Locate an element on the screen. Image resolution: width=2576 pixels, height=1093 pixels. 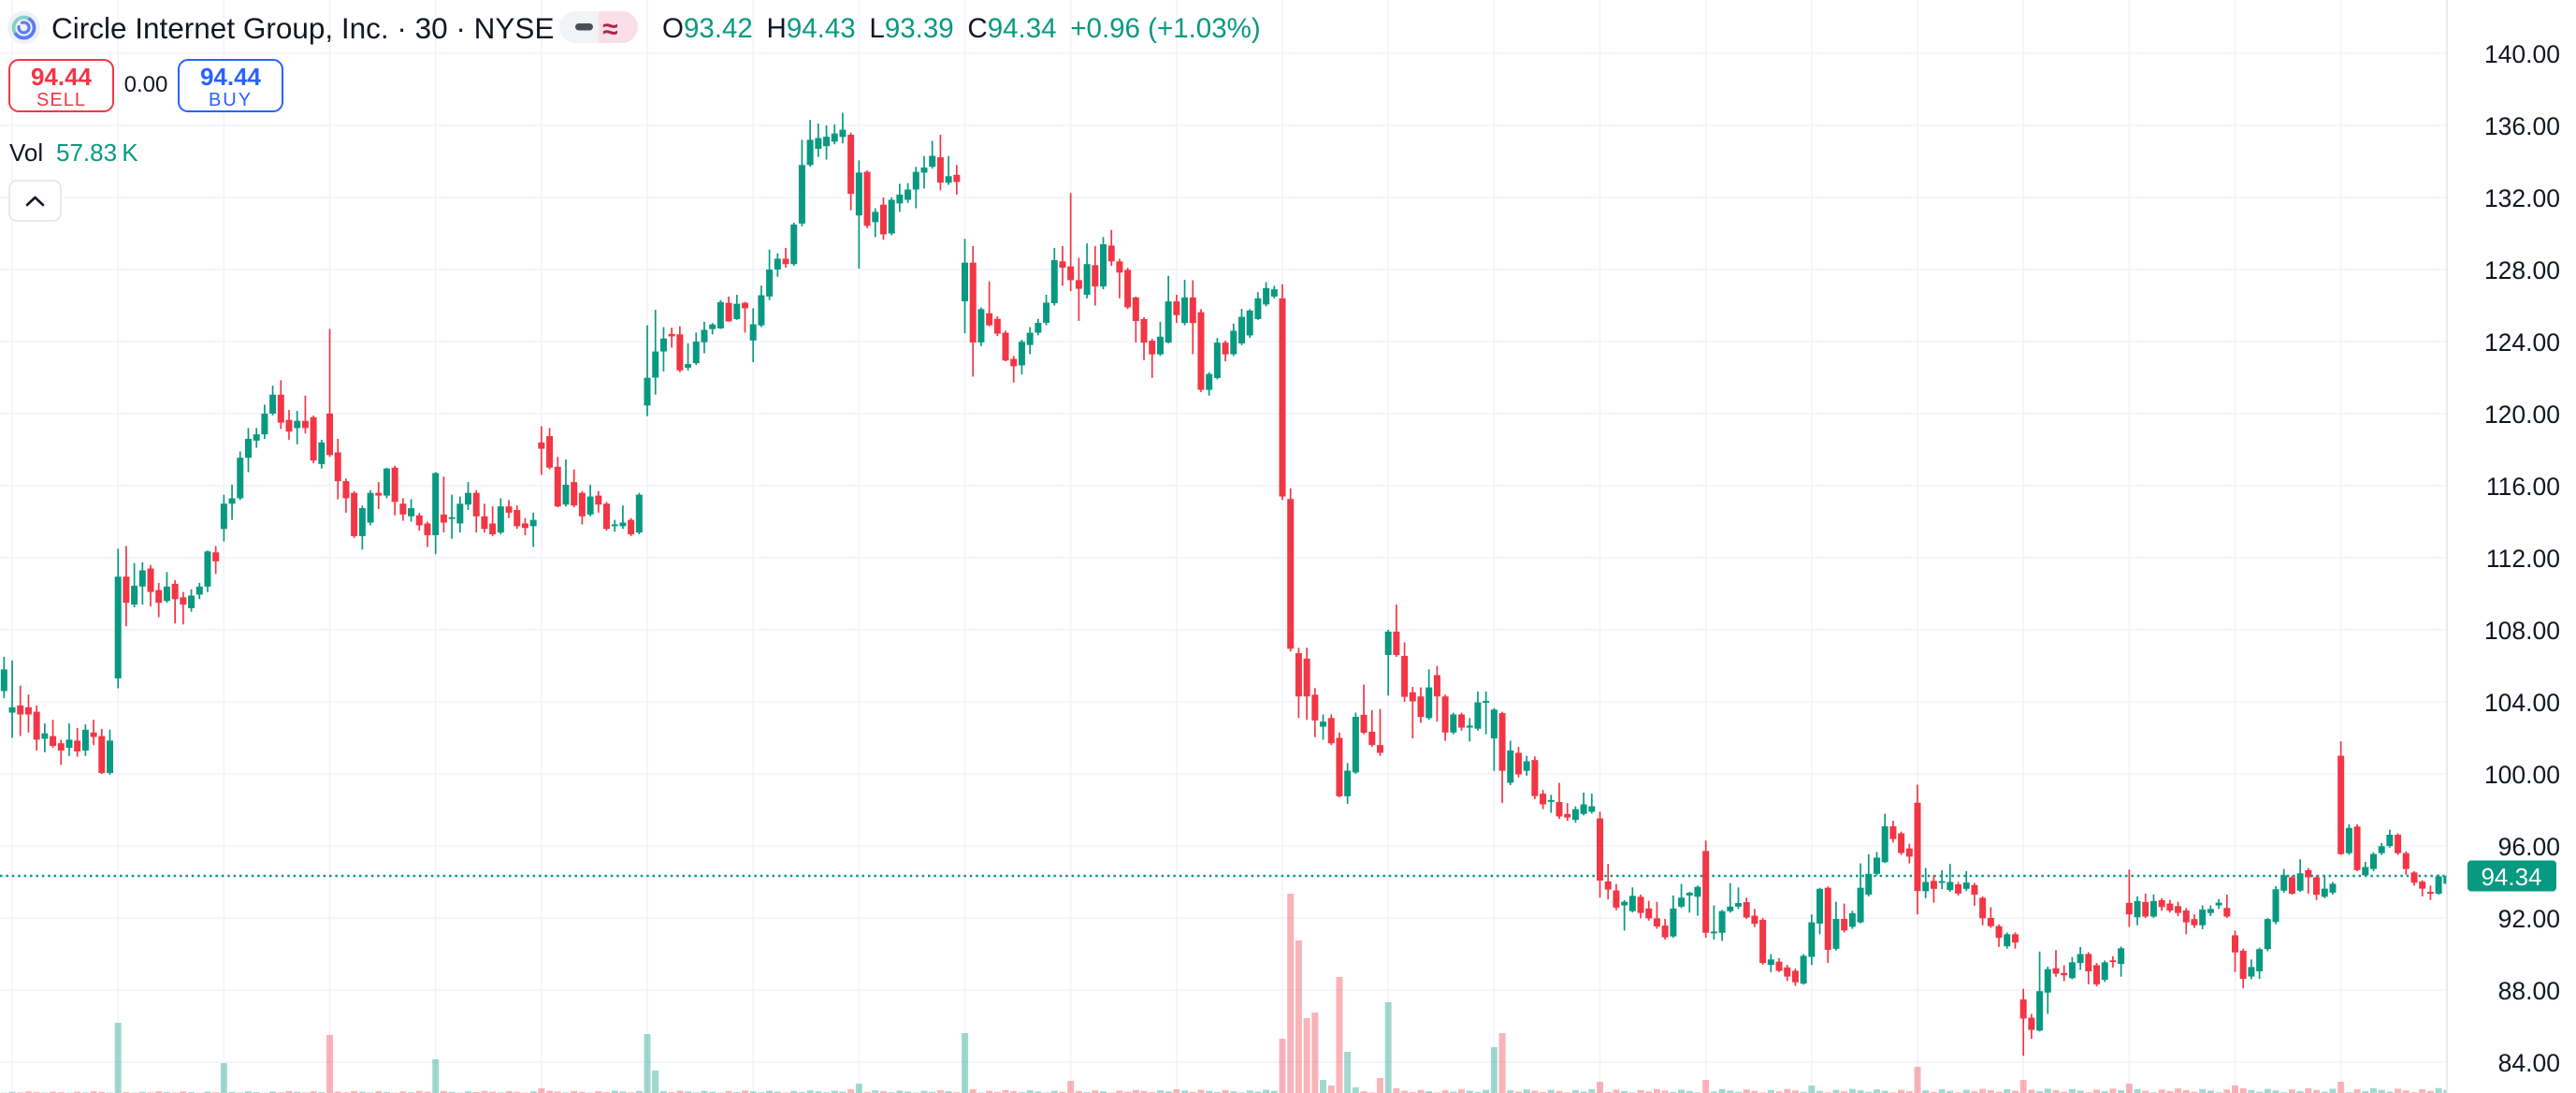
svg-text: 112.00 is located at coordinates (2523, 559).